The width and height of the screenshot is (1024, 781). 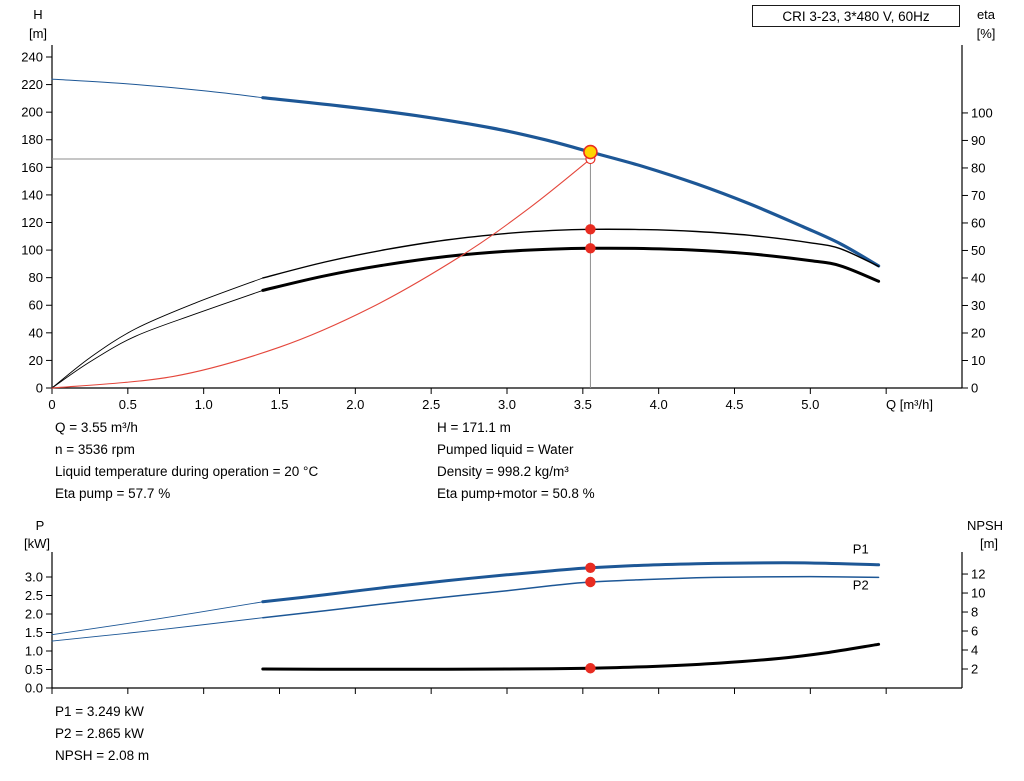 I want to click on eta-pump-extension, so click(x=157, y=333).